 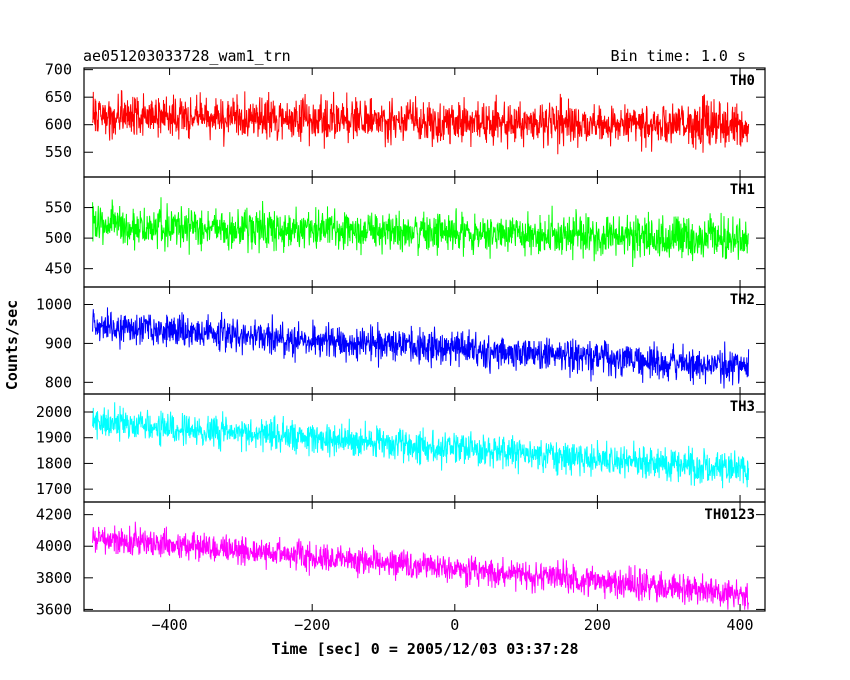 I want to click on panel-th2: 800 900 1000 TH2, so click(x=401, y=340).